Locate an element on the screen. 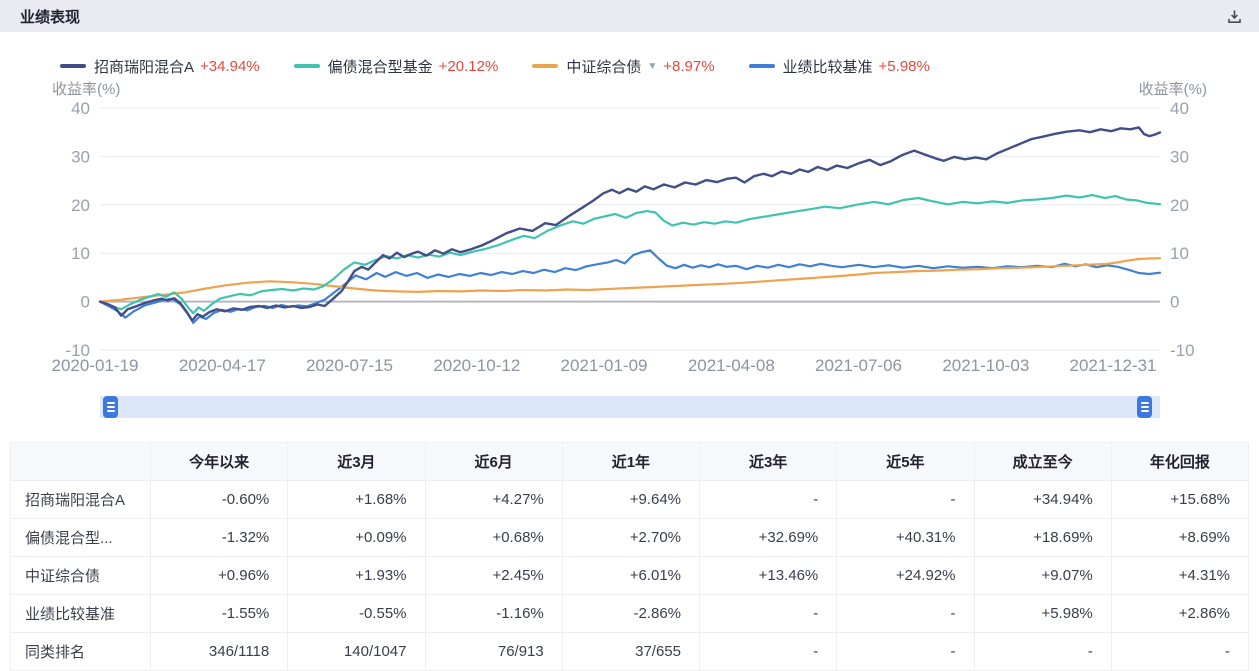 This screenshot has width=1259, height=671. slider-track is located at coordinates (630, 407).